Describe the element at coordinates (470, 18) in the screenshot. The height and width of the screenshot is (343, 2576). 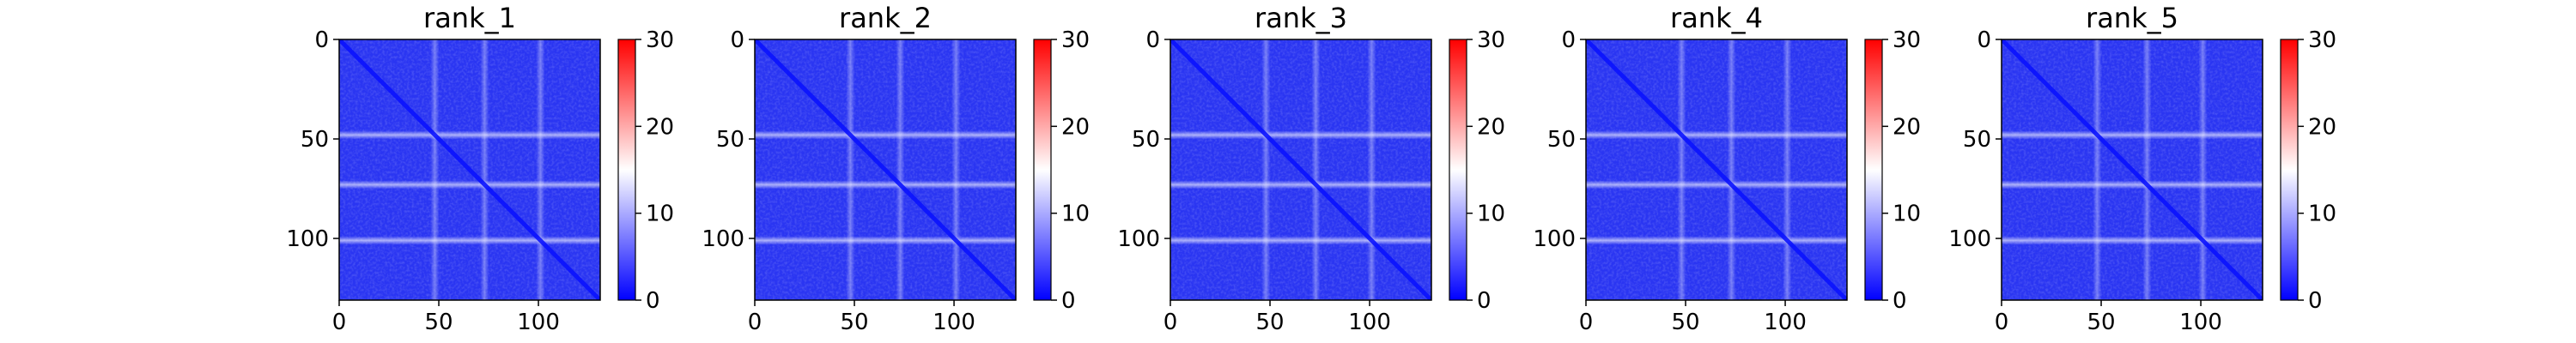
I see `panel-title: rank_1` at that location.